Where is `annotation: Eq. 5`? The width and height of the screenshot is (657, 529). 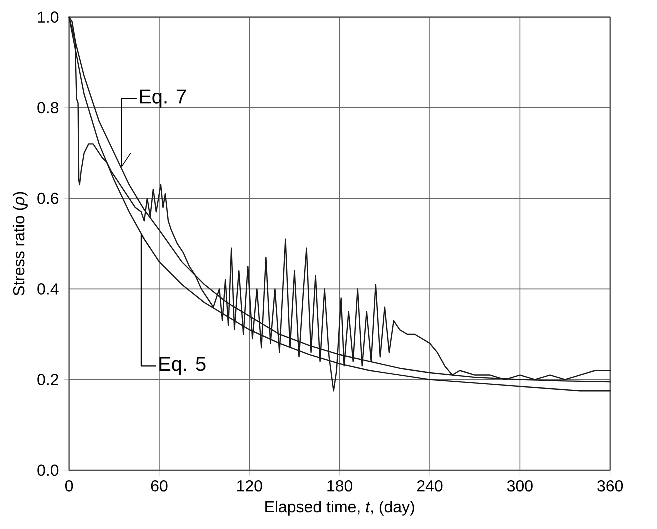
annotation: Eq. 5 is located at coordinates (183, 366).